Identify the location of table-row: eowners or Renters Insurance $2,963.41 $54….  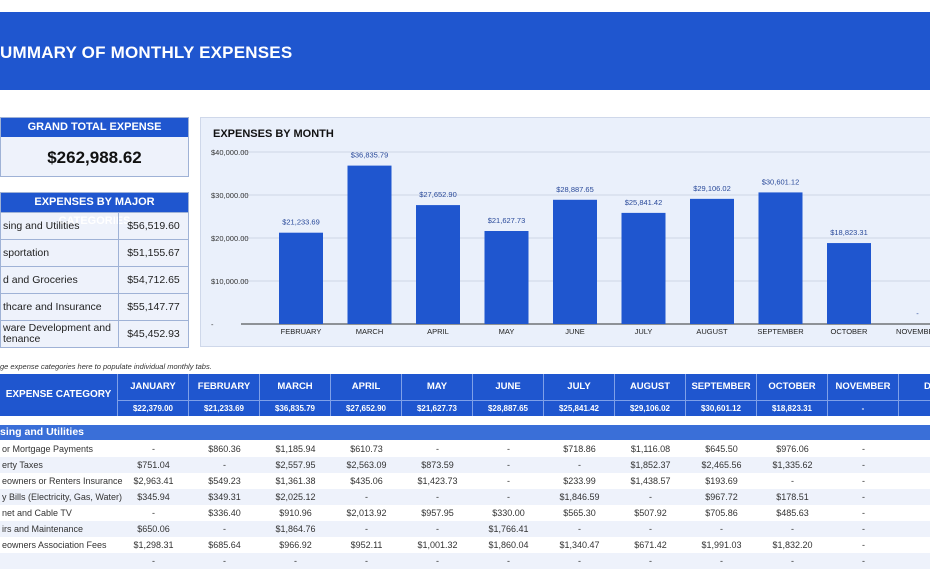
(465, 481).